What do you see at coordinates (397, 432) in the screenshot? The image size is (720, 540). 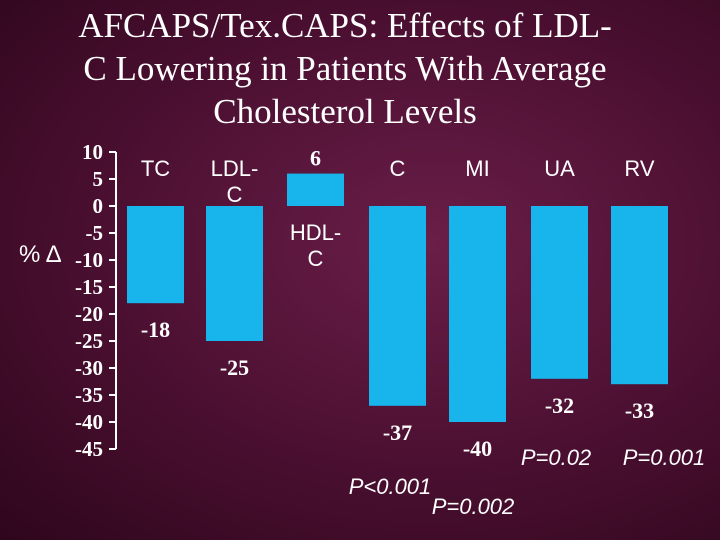 I see `value-label-c: -37` at bounding box center [397, 432].